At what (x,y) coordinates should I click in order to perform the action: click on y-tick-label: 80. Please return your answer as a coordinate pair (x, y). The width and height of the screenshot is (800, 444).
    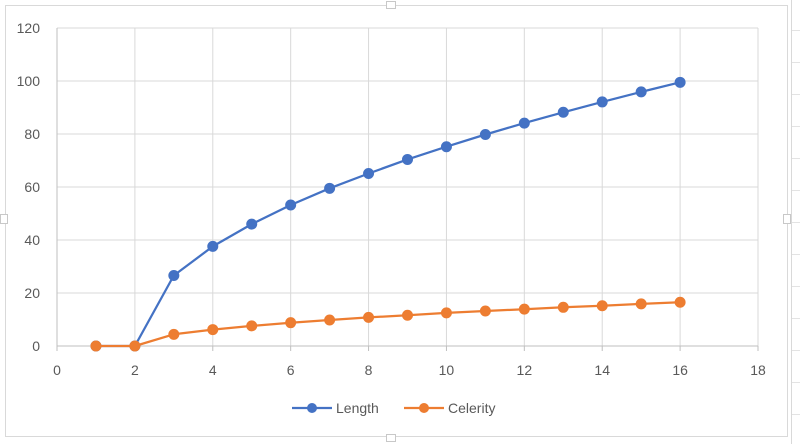
    Looking at the image, I should click on (32, 134).